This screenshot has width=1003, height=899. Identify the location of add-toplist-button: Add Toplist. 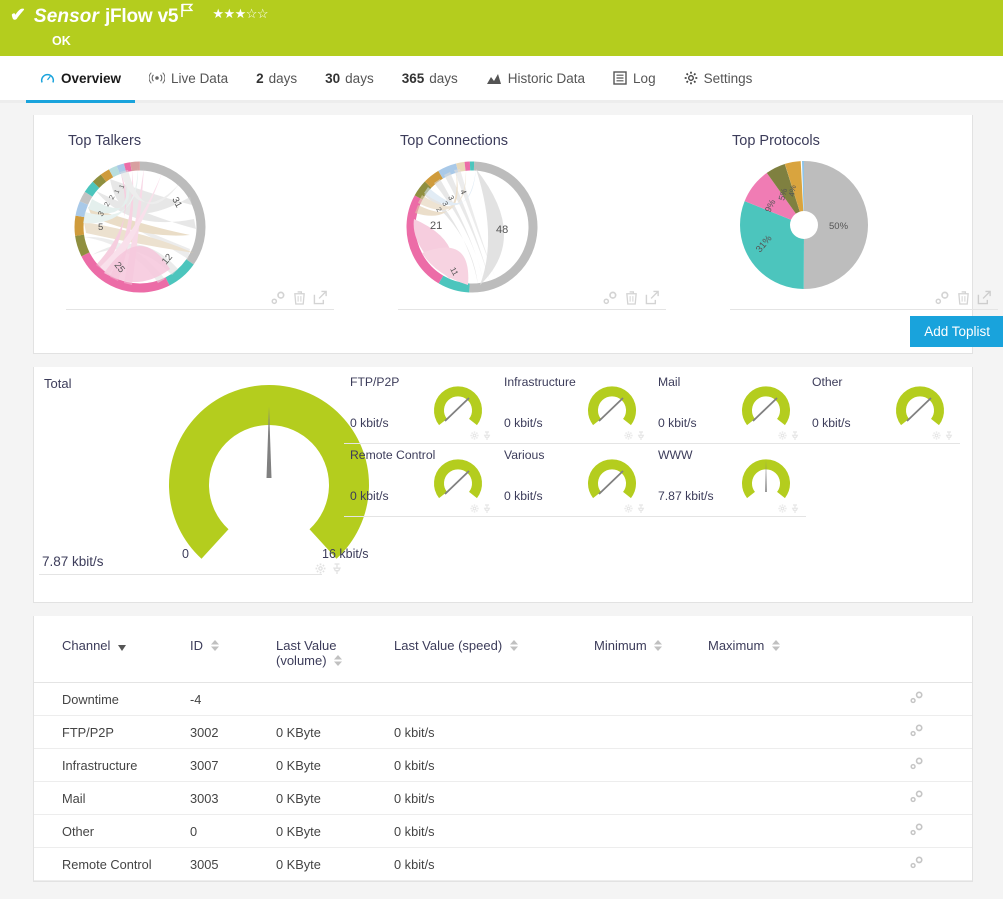
(956, 331).